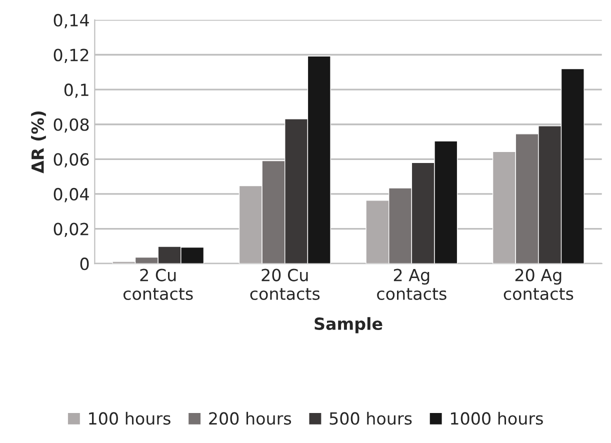 This screenshot has width=611, height=443. I want to click on y-tick-label: 0,12, so click(71, 56).